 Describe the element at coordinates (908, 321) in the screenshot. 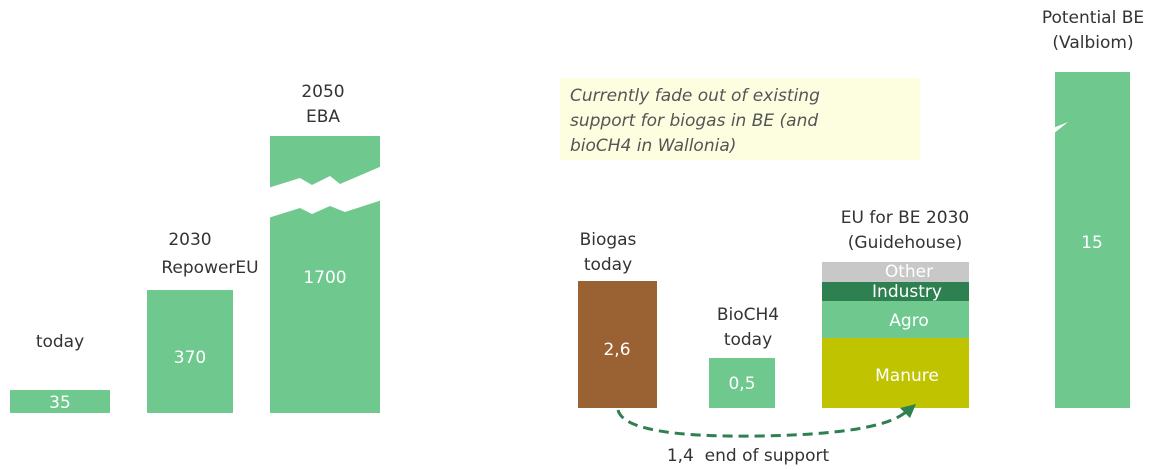

I see `segment-label: Agro` at that location.